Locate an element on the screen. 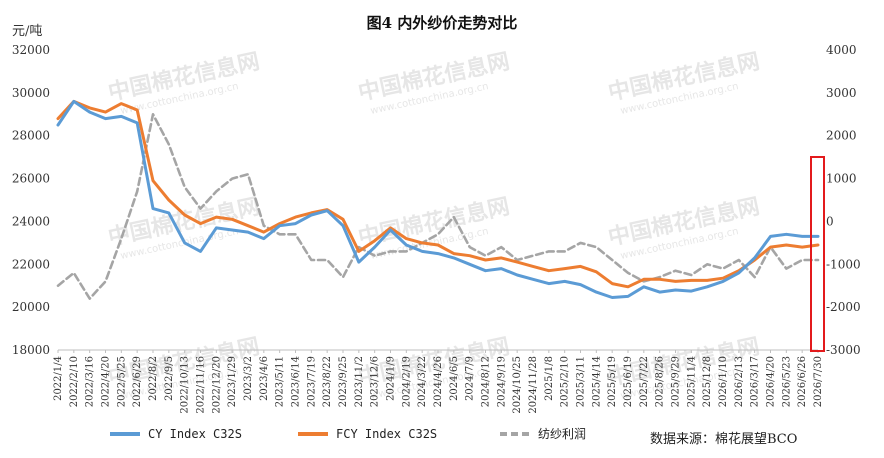 The height and width of the screenshot is (458, 884). x-tick-label: 2022/11/16 is located at coordinates (201, 385).